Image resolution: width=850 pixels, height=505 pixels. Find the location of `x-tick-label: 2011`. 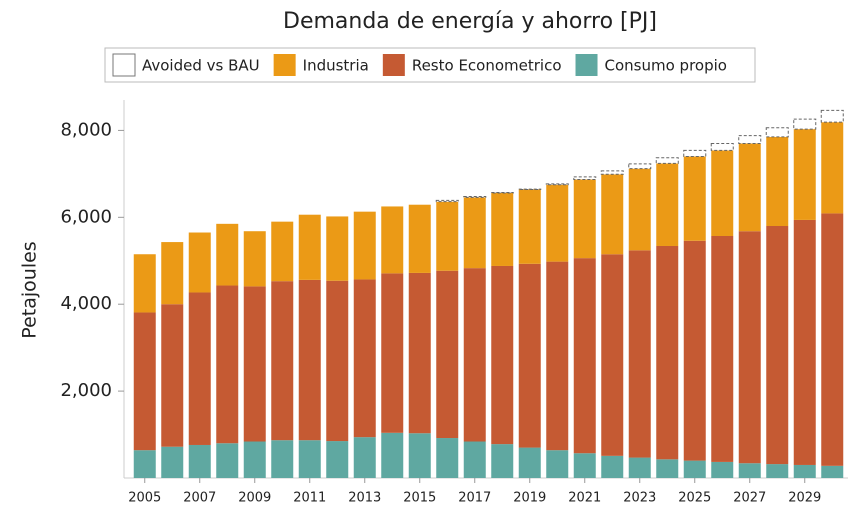

x-tick-label: 2011 is located at coordinates (309, 498).